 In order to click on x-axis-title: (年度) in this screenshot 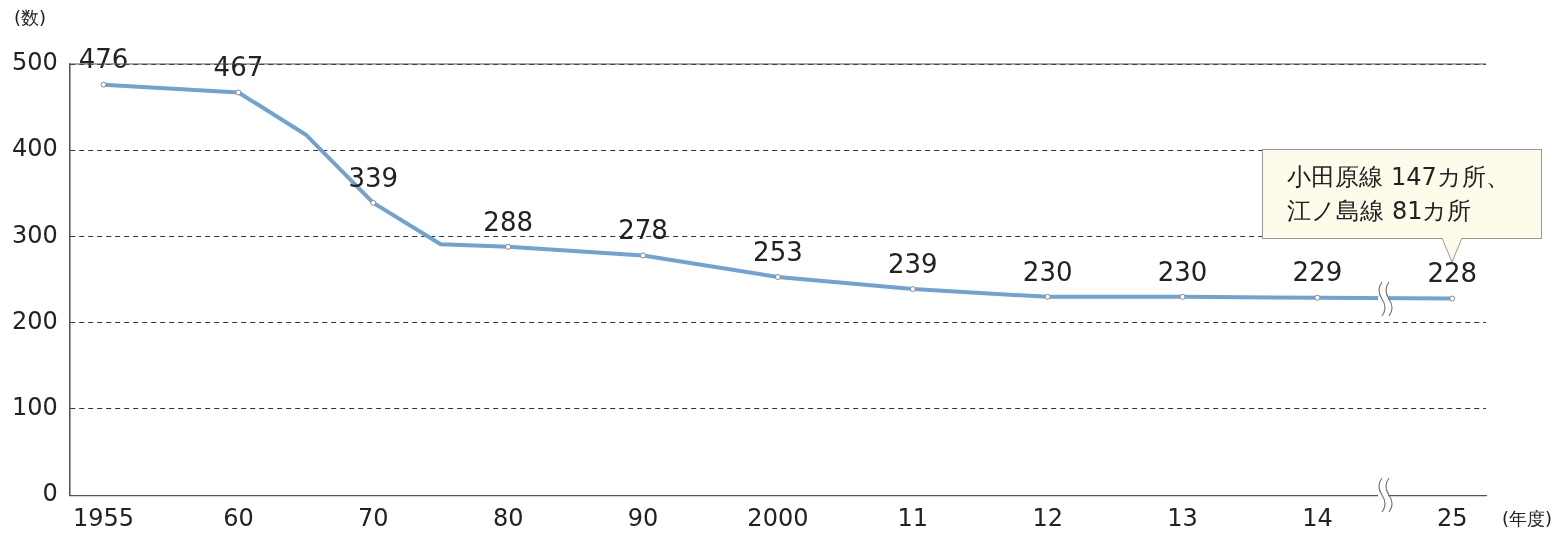, I will do `click(1526, 519)`.